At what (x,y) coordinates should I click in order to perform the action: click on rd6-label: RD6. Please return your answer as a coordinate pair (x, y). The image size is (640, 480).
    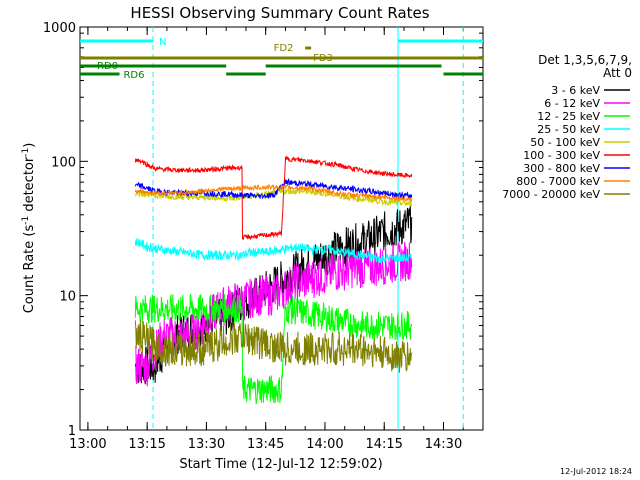
    Looking at the image, I should click on (133, 75).